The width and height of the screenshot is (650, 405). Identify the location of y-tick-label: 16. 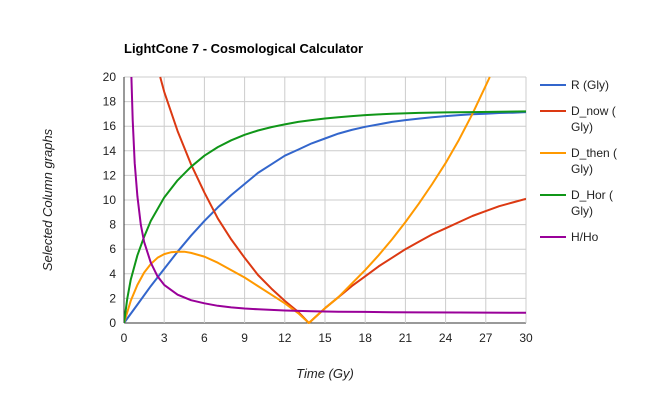
(110, 126).